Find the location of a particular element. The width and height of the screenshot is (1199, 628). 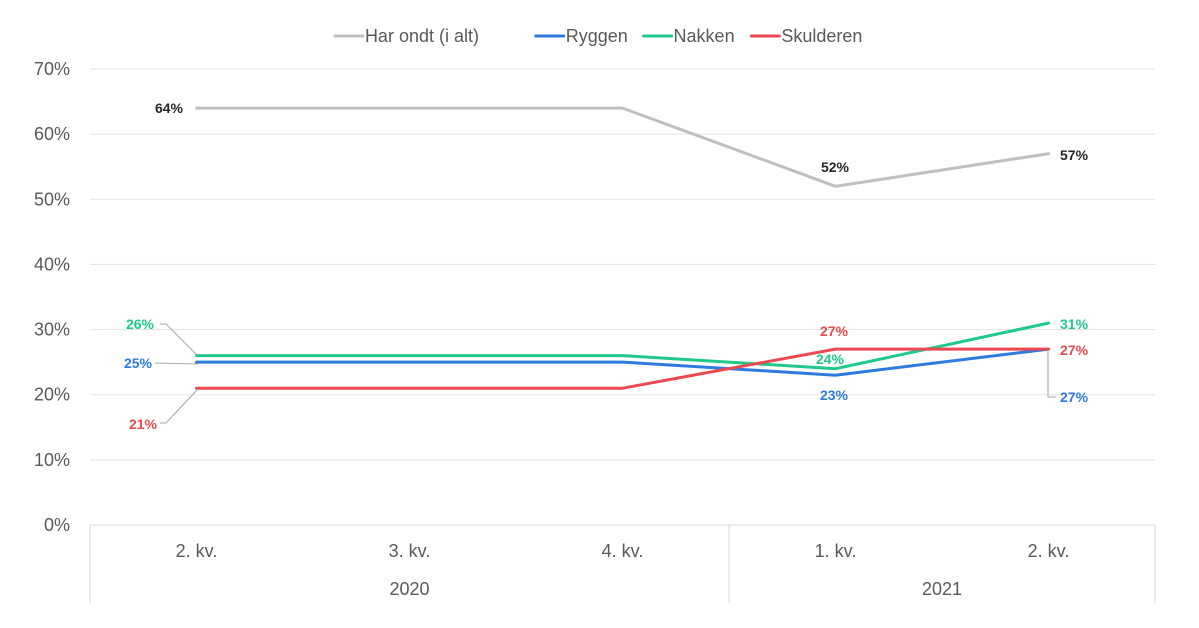

data-label: 23% is located at coordinates (834, 395).